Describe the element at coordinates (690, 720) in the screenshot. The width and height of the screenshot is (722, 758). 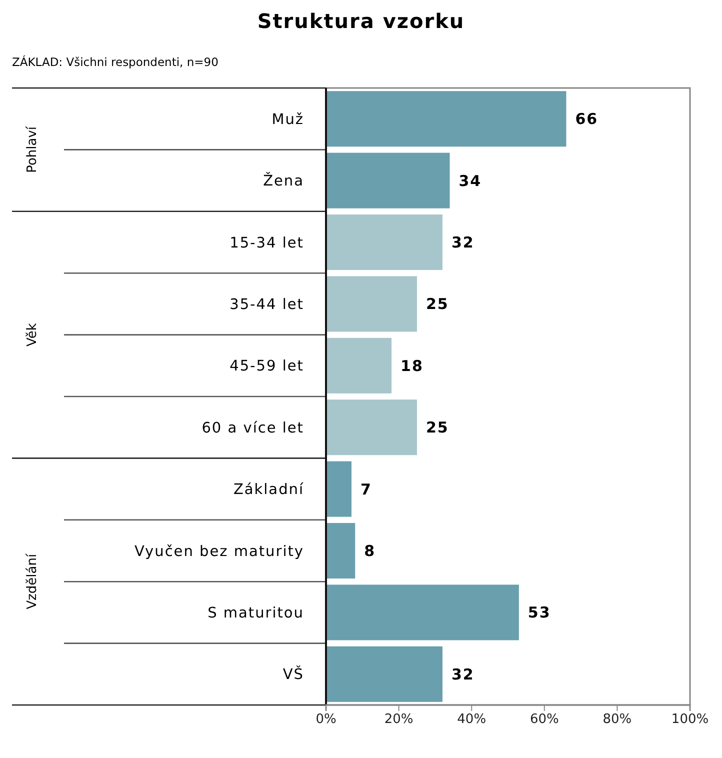
I see `x-tick-label: 100%` at that location.